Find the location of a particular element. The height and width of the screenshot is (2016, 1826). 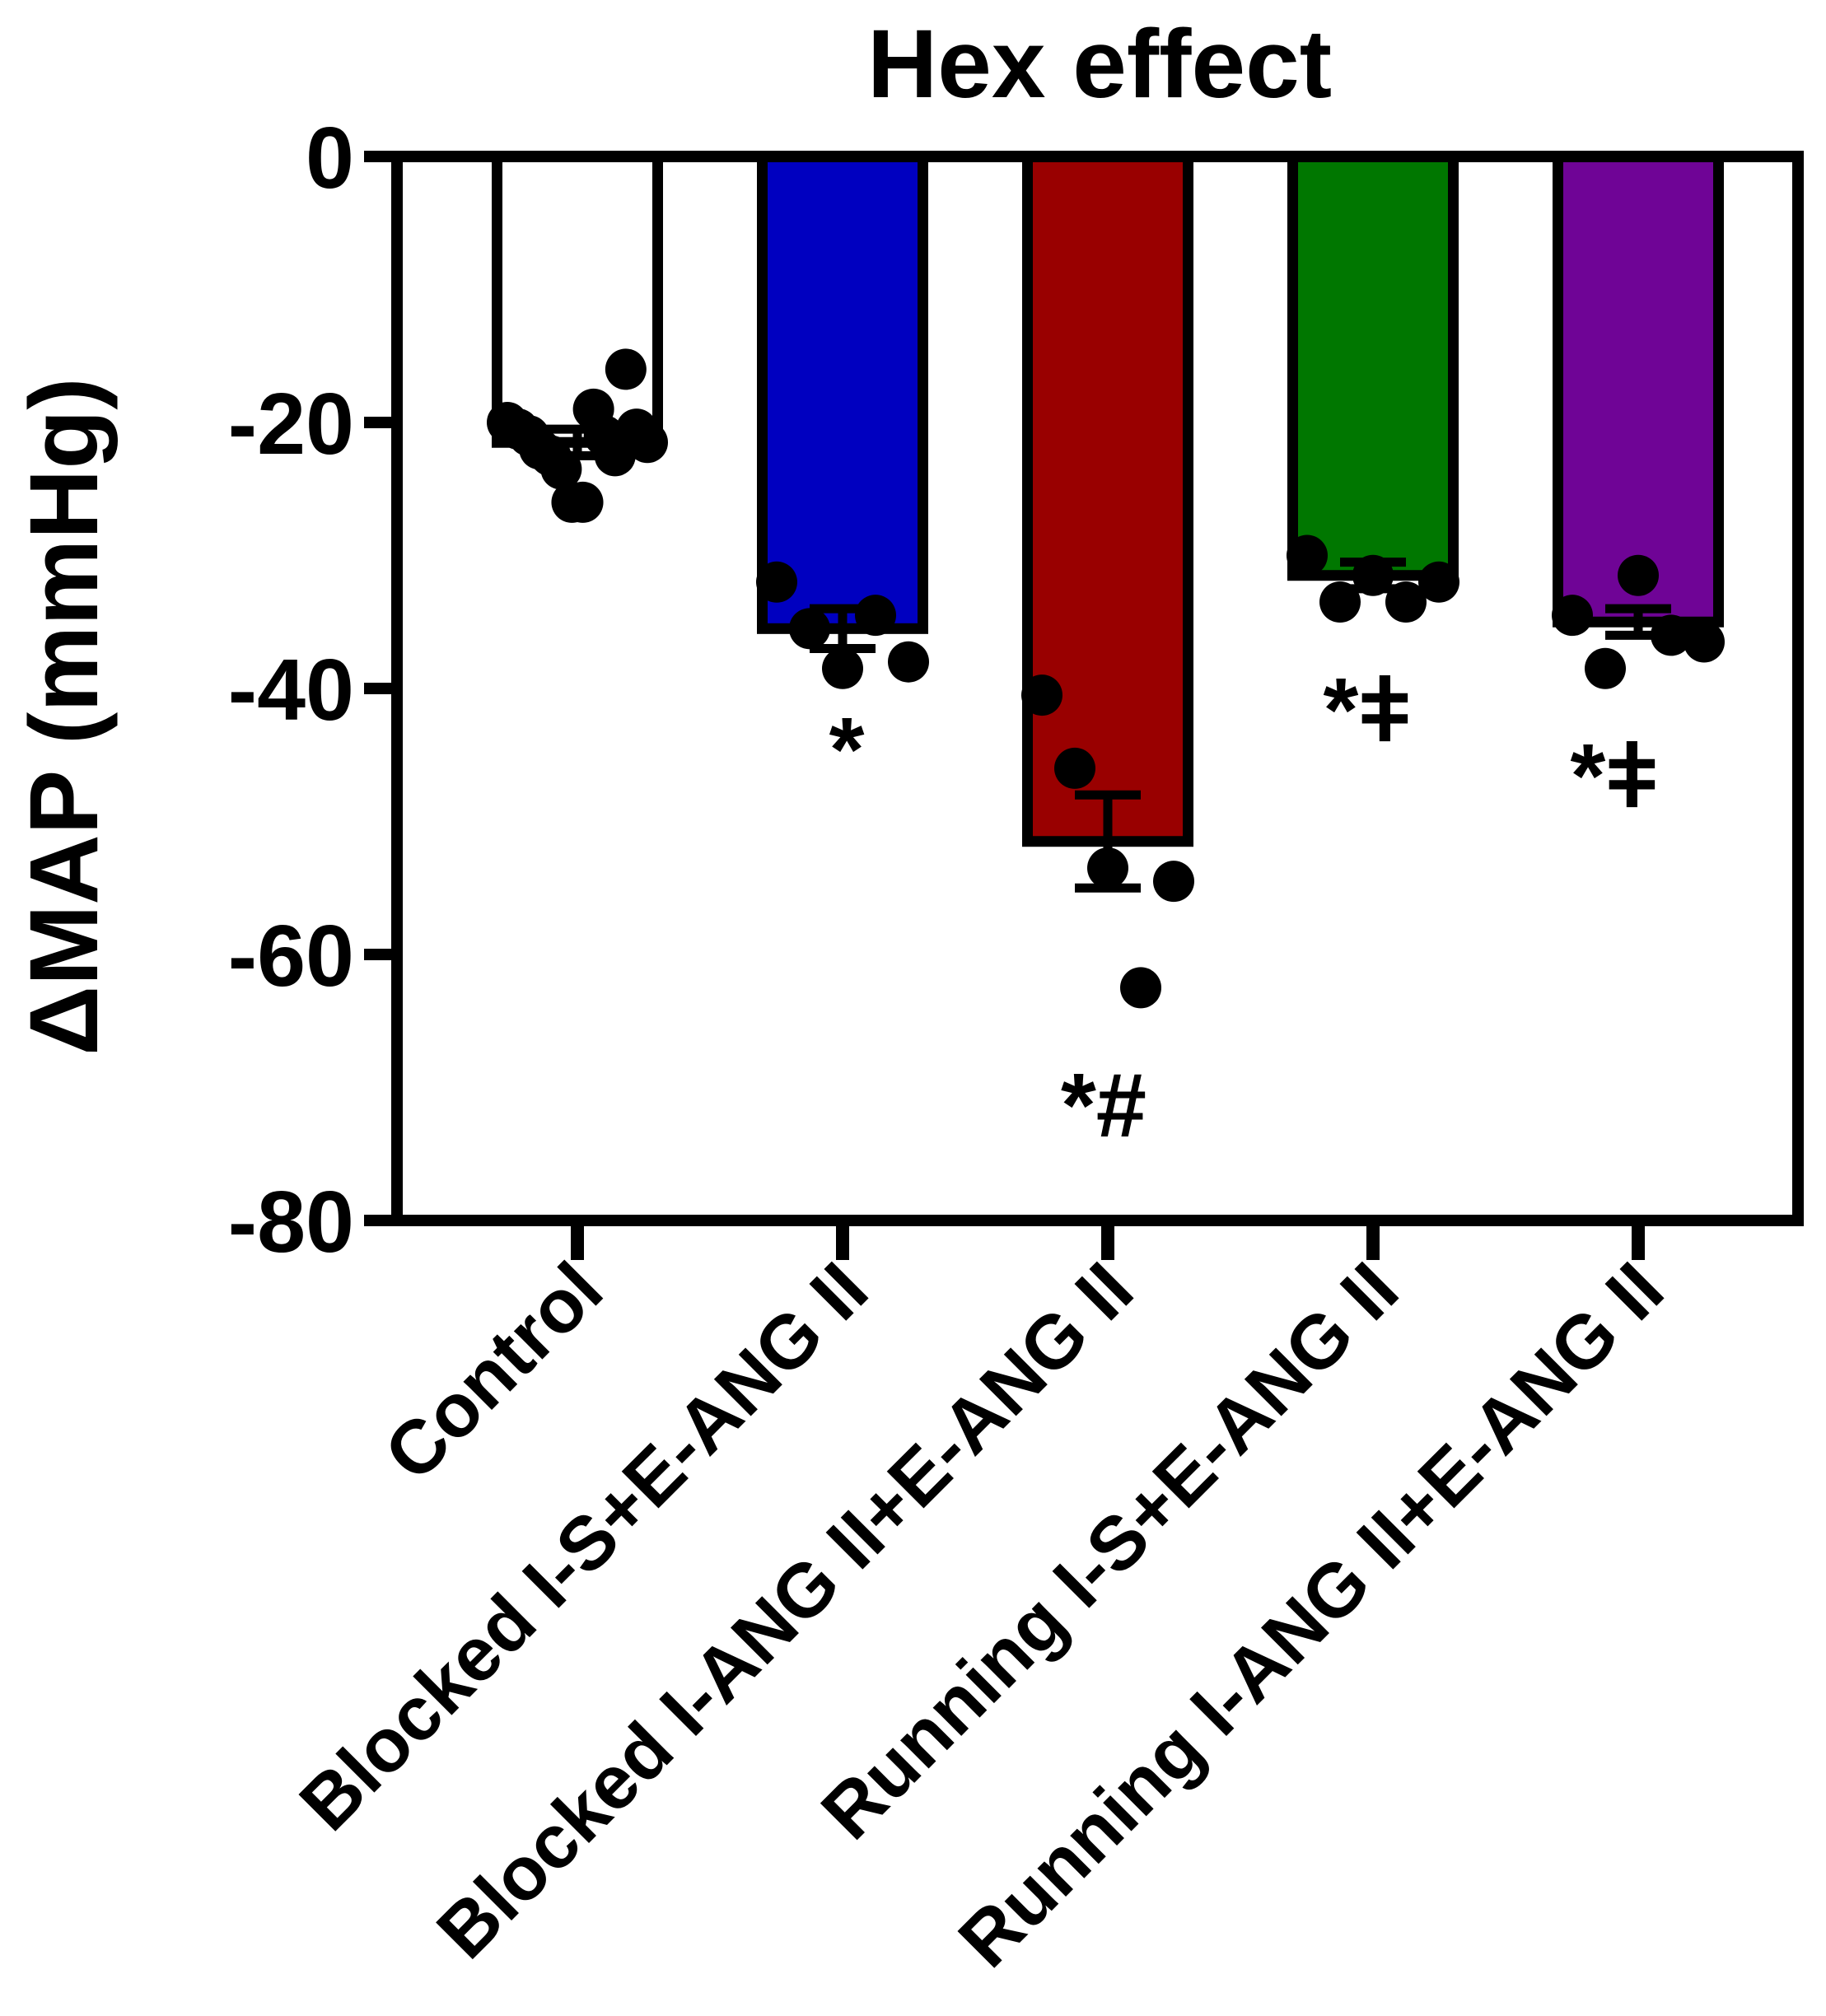

significance-star-hash: *# is located at coordinates (1104, 1105).